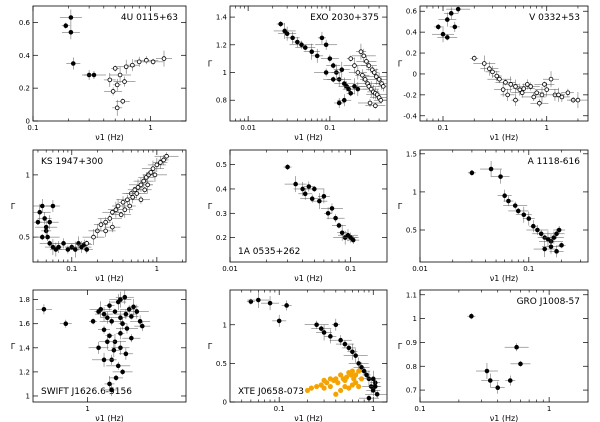 The width and height of the screenshot is (600, 422). Describe the element at coordinates (344, 18) in the screenshot. I see `panel-title: EXO 2030+375` at that location.